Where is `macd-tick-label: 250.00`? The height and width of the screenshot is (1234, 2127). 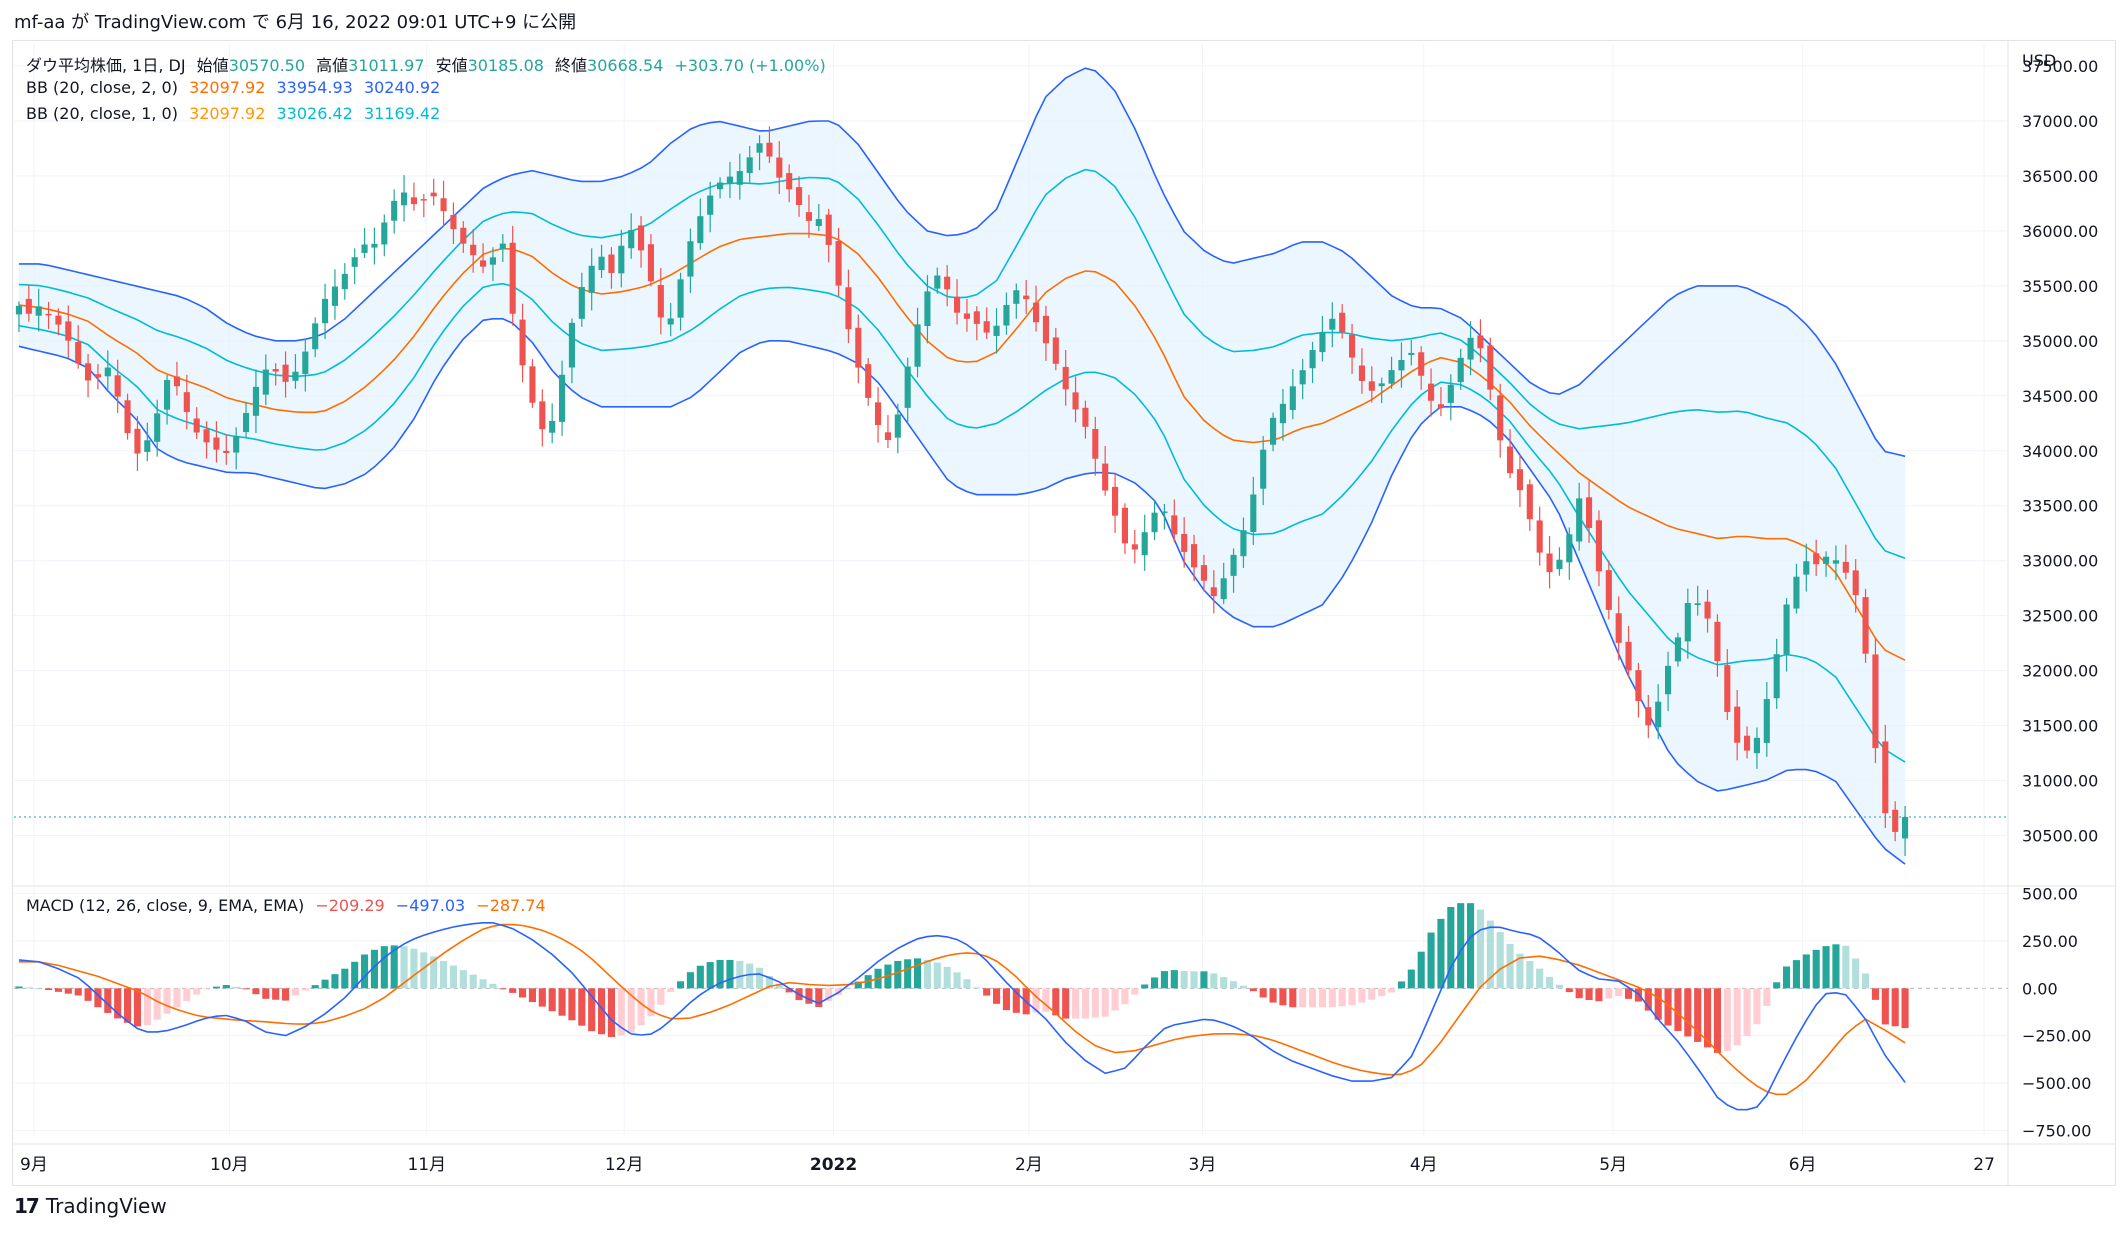 macd-tick-label: 250.00 is located at coordinates (2050, 941).